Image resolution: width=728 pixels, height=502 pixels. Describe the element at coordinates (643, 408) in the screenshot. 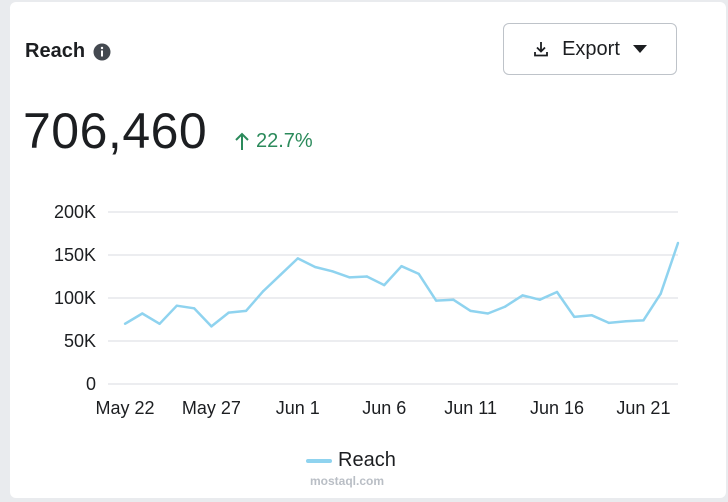

I see `x-tick-label: Jun 21` at that location.